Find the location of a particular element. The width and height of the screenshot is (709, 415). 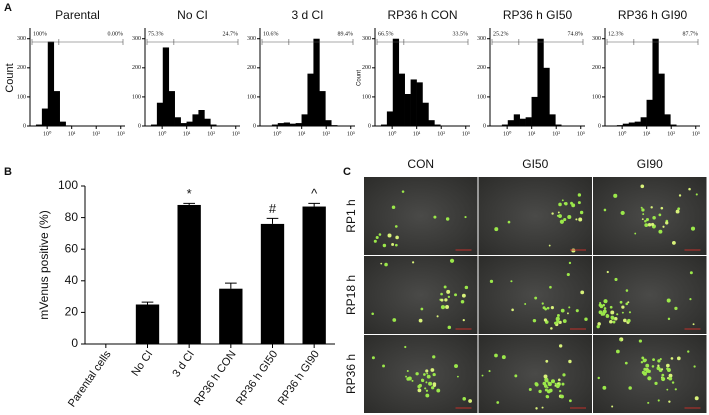

gate-label: 74.8% is located at coordinates (576, 34).